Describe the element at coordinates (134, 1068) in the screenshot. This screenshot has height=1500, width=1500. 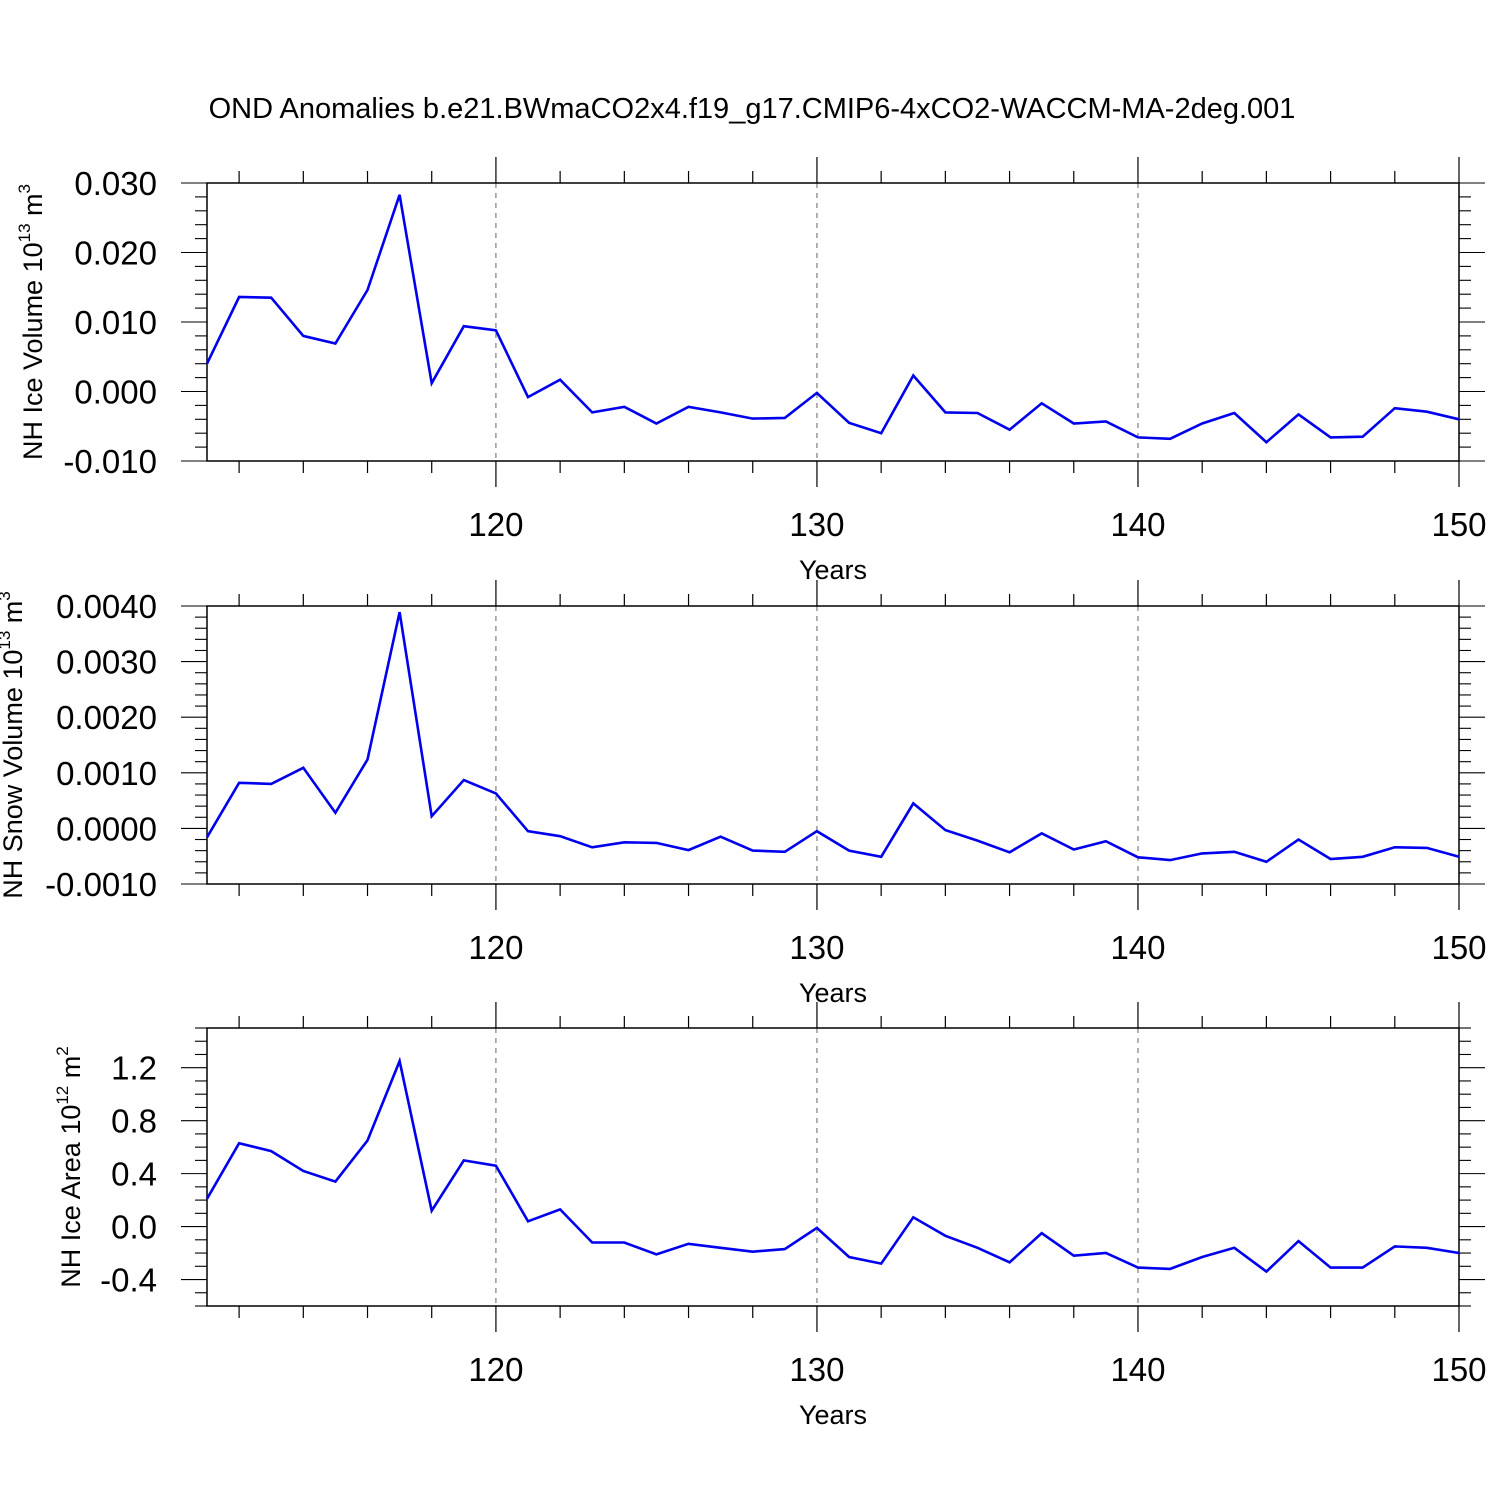
I see `y-tick-label: 1.2` at that location.